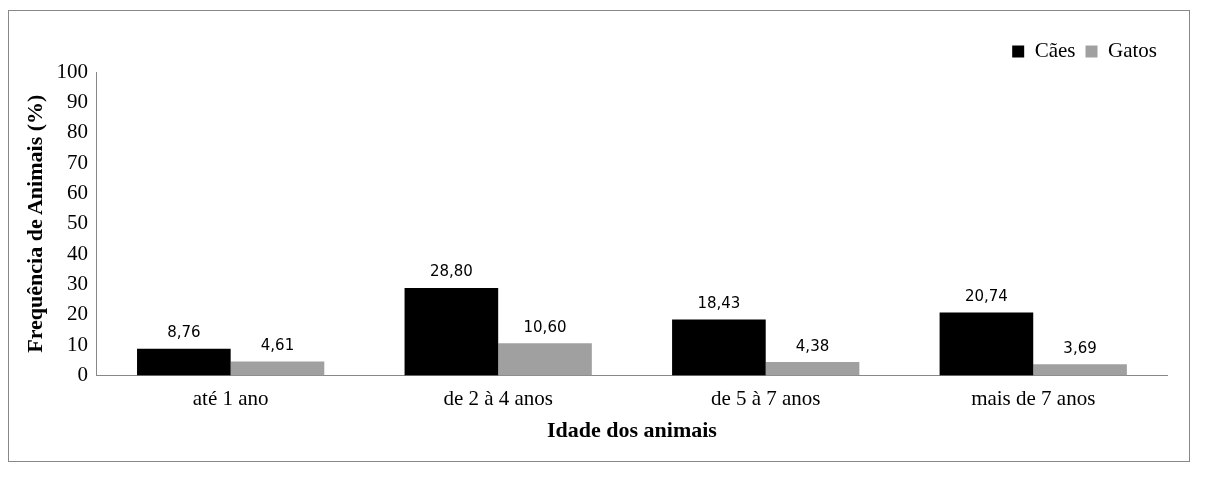  Describe the element at coordinates (34, 223) in the screenshot. I see `y-axis-title: Frequência de Animais (%)` at that location.